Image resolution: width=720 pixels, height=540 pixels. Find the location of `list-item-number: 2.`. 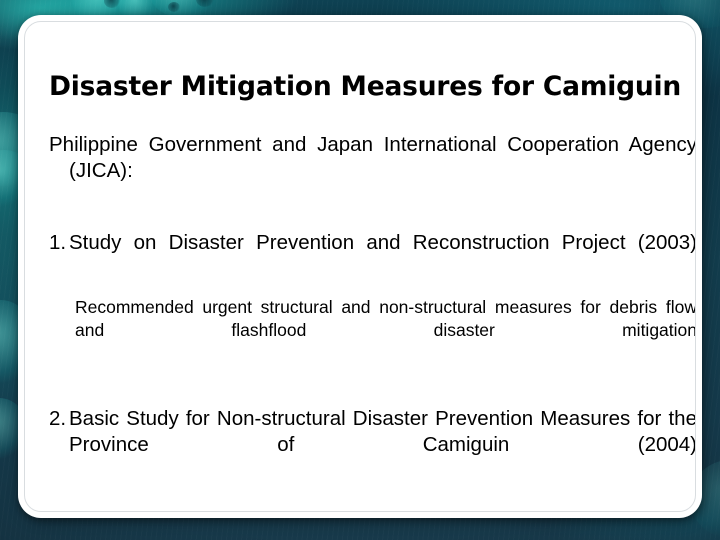

list-item-number: 2. is located at coordinates (58, 418).